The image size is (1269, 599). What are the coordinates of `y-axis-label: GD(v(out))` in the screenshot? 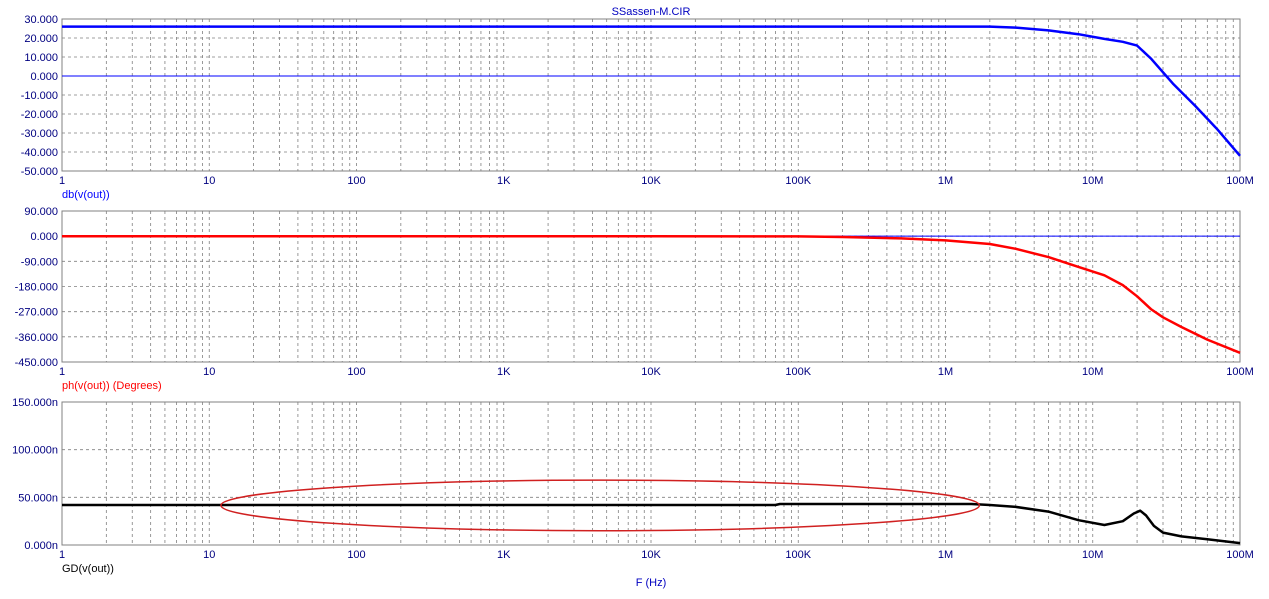 It's located at (88, 569).